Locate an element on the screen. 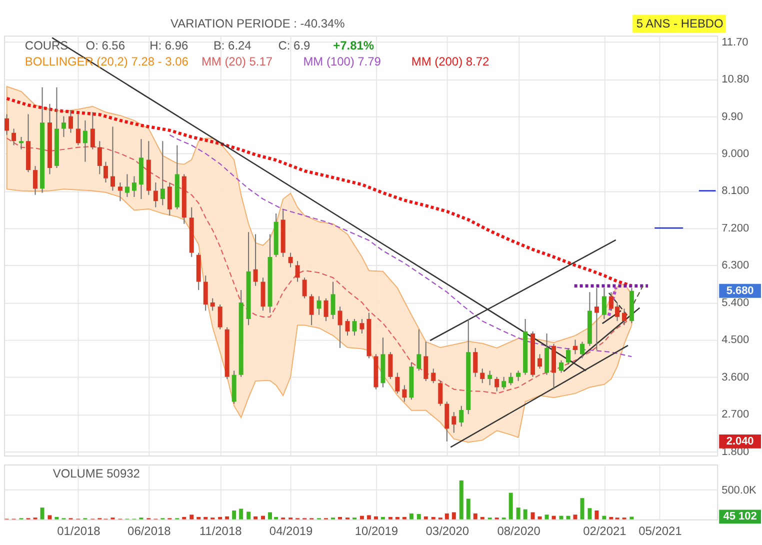  annotation: O: 6.56 is located at coordinates (106, 45).